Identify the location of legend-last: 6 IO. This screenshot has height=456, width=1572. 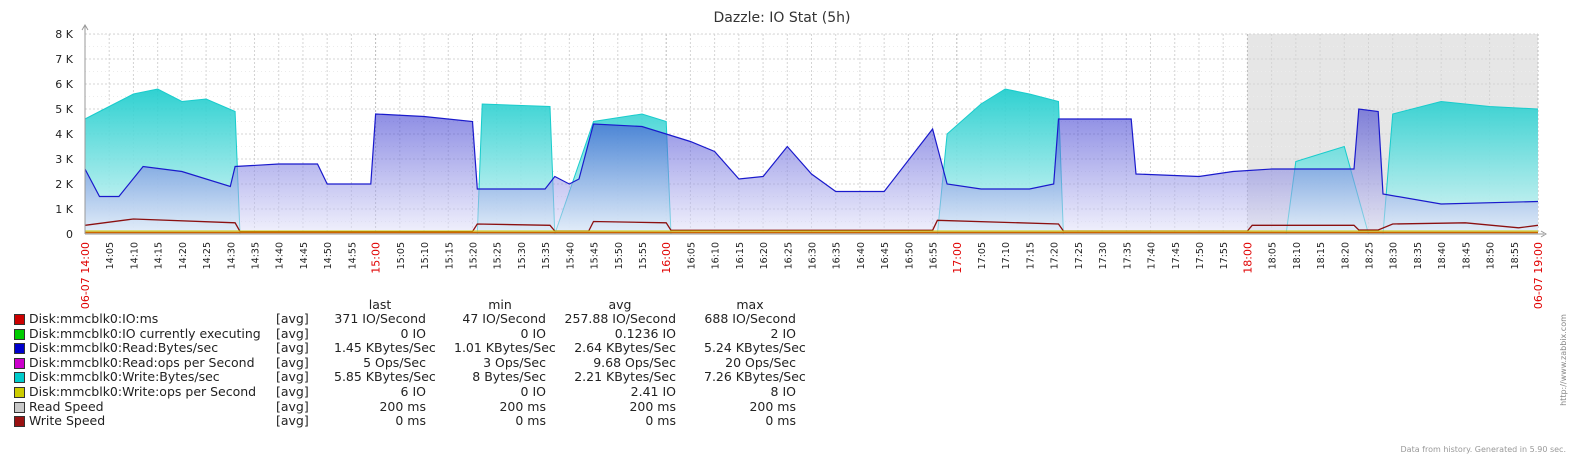
(413, 391).